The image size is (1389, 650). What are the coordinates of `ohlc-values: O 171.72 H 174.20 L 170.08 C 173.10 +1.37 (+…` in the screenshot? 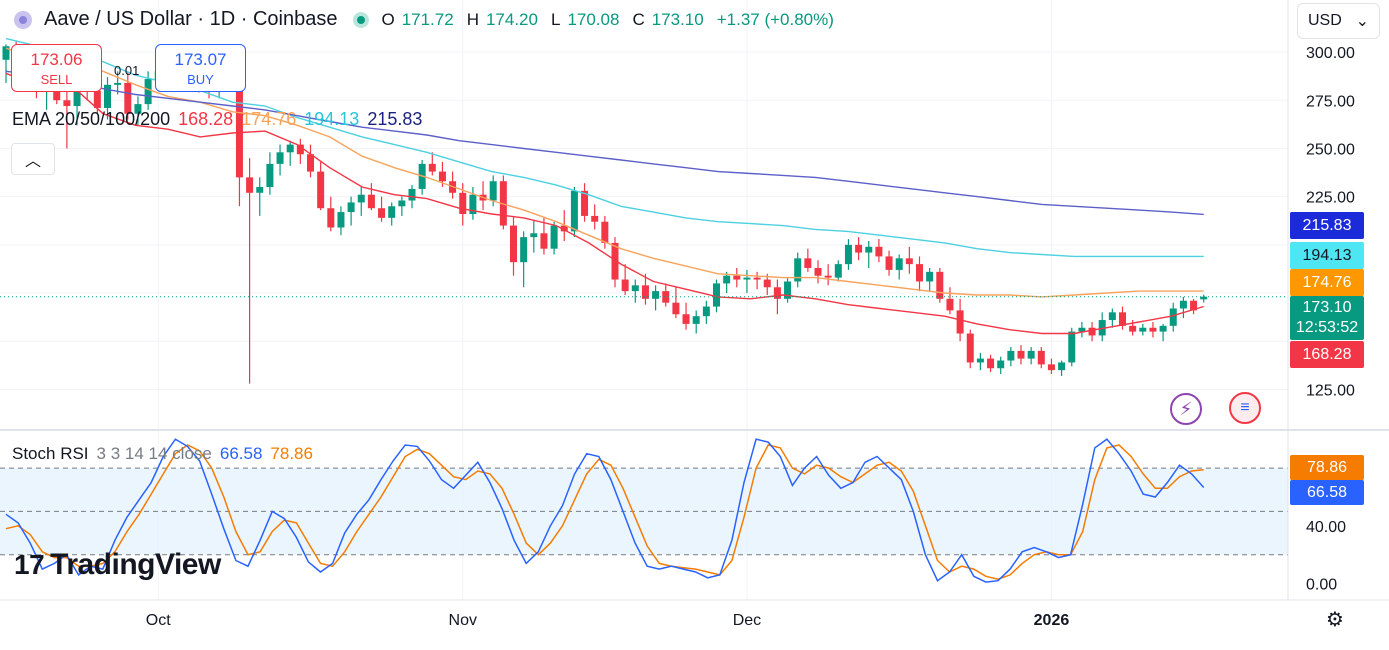 It's located at (607, 20).